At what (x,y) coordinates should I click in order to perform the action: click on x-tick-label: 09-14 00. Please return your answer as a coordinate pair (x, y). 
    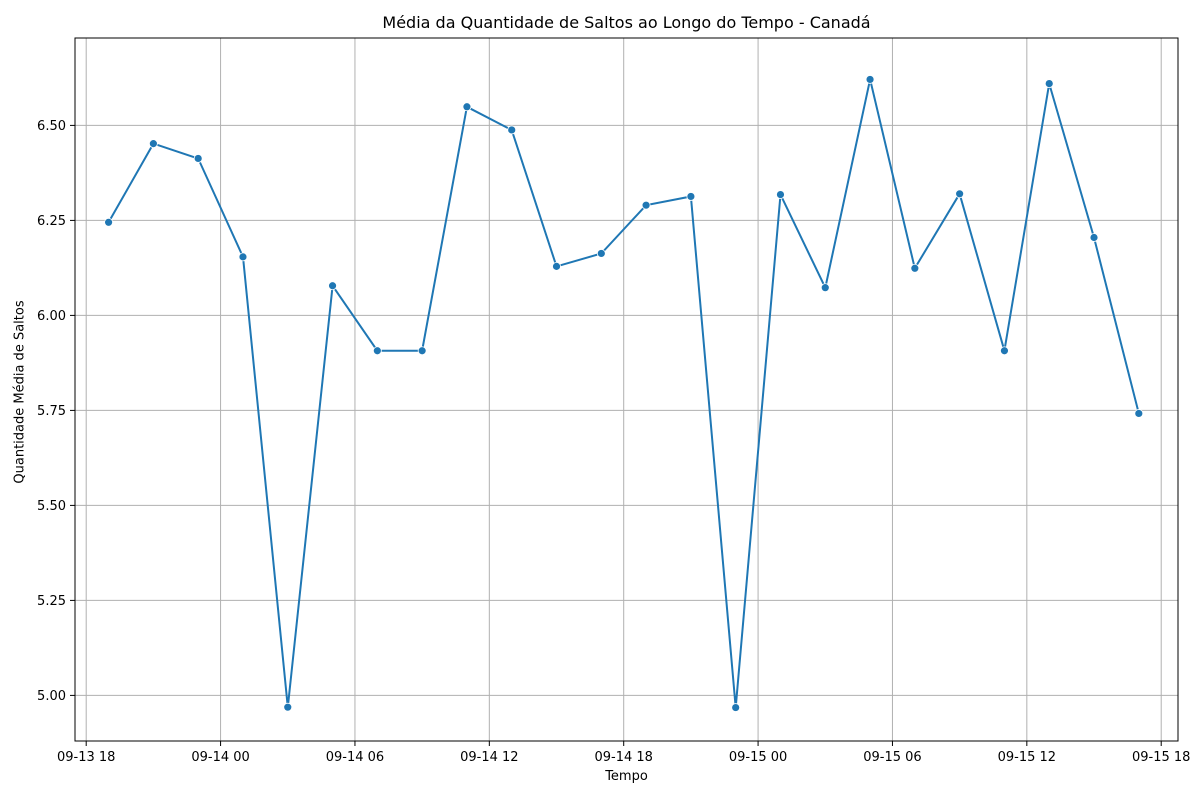
    Looking at the image, I should click on (220, 757).